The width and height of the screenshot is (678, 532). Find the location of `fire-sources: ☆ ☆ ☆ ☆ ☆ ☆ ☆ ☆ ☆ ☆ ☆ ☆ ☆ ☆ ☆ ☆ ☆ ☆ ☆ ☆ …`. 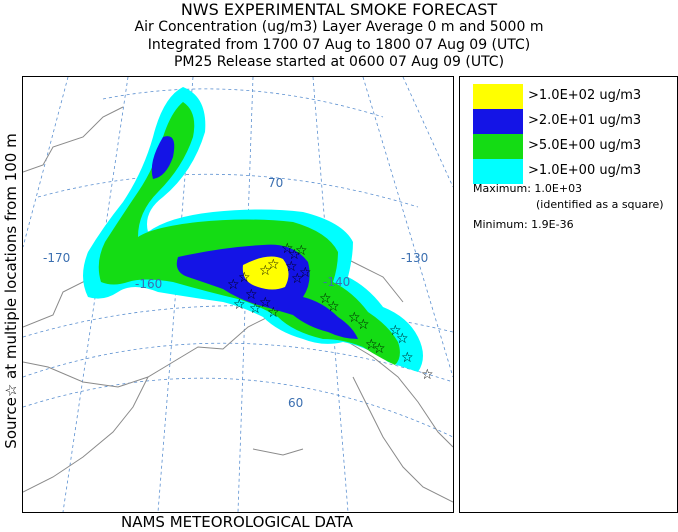

fire-sources: ☆ ☆ ☆ ☆ ☆ ☆ ☆ ☆ ☆ ☆ ☆ ☆ ☆ ☆ ☆ ☆ ☆ ☆ ☆ ☆ … is located at coordinates (330, 312).